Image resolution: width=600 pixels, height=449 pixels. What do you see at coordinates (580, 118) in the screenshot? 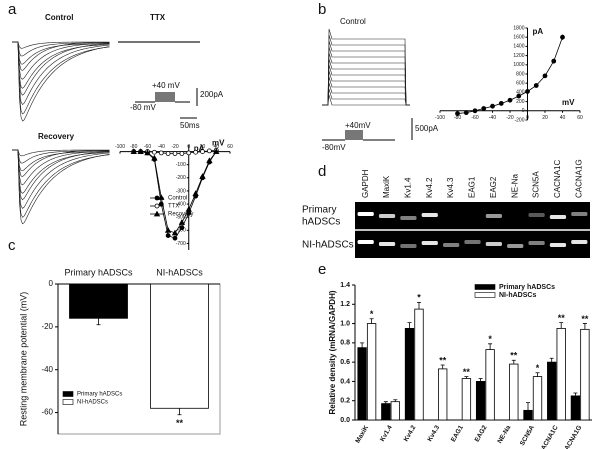
I see `x-tick-label: 60` at bounding box center [580, 118].